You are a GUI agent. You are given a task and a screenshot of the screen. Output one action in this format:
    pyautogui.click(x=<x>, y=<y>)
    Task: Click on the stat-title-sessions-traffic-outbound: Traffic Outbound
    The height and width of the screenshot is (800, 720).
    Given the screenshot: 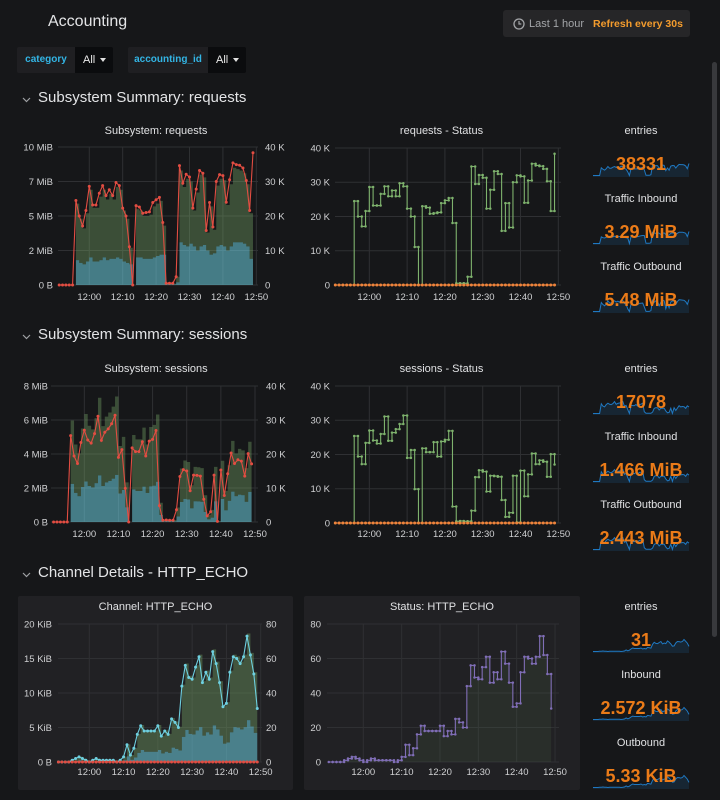 What is the action you would take?
    pyautogui.click(x=641, y=505)
    